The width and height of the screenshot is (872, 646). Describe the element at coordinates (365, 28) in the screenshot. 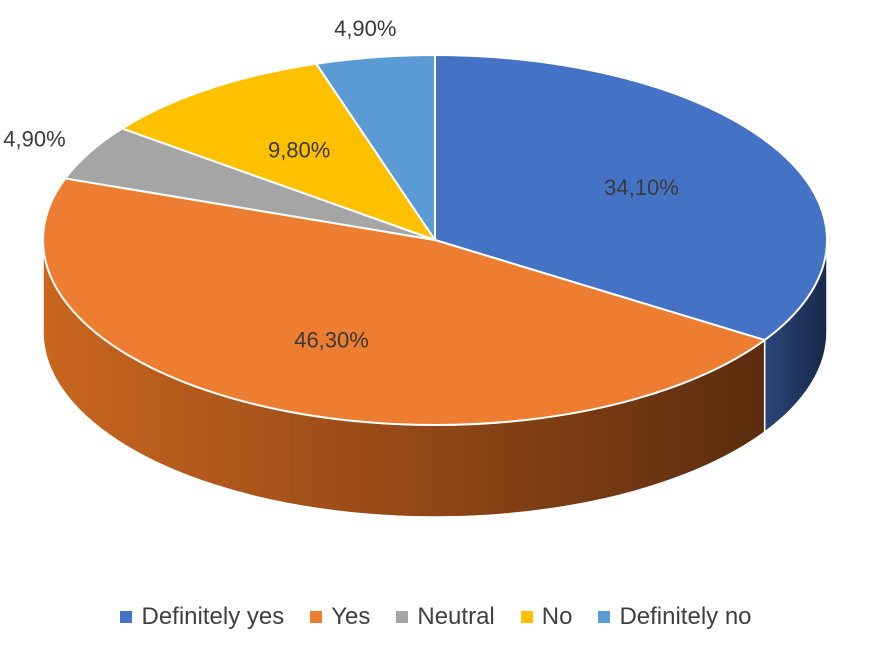

I see `data-label-definitely-no: 4,90%` at that location.